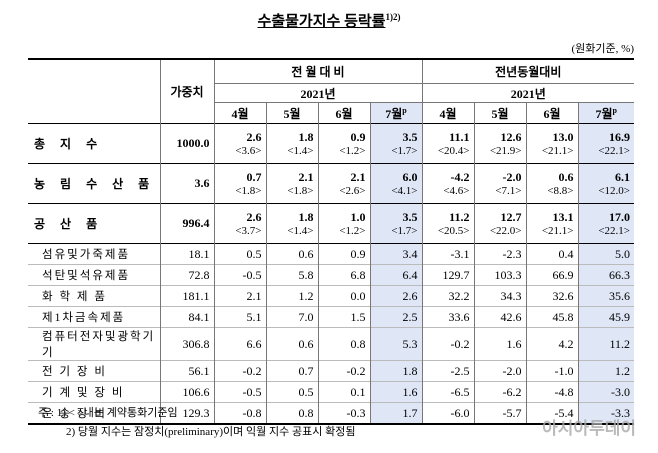  What do you see at coordinates (605, 413) in the screenshot?
I see `value-cell: -3.3` at bounding box center [605, 413].